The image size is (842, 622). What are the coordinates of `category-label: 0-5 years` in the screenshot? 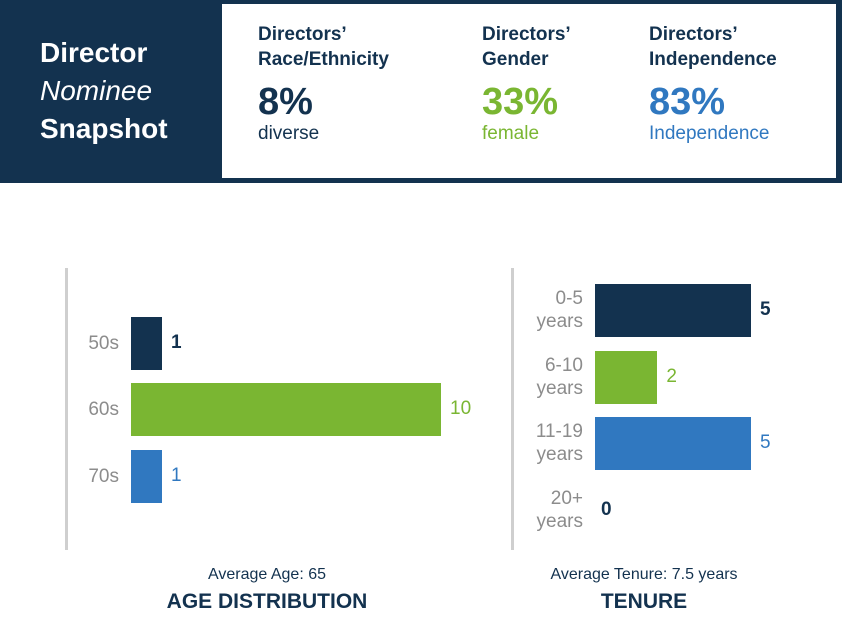 It's located at (559, 310).